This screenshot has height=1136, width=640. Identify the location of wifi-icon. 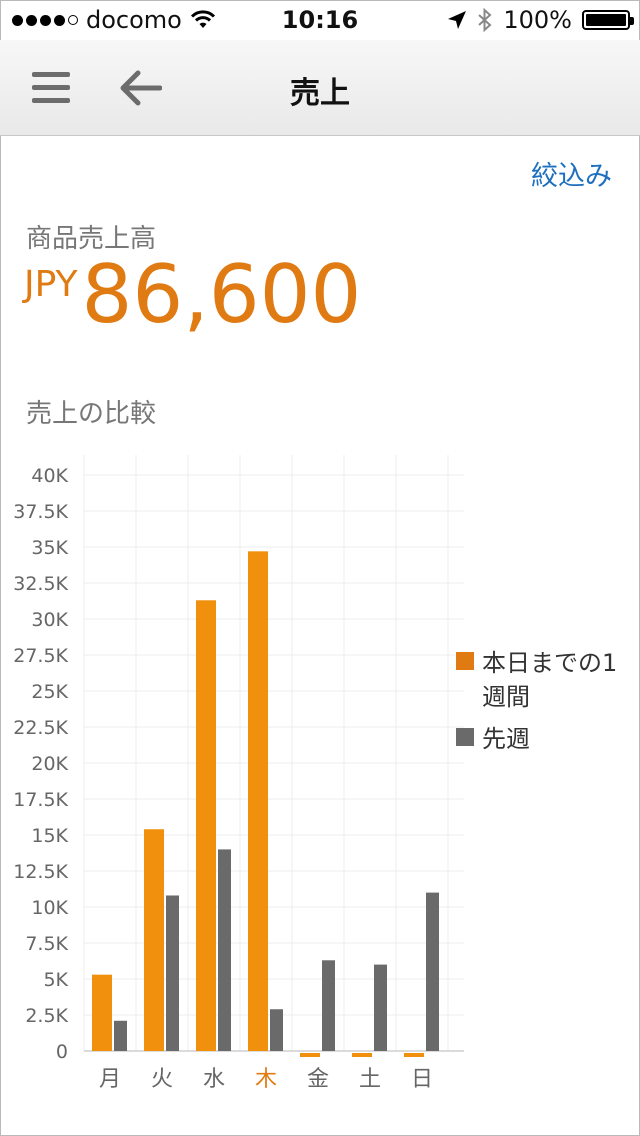
(202, 19).